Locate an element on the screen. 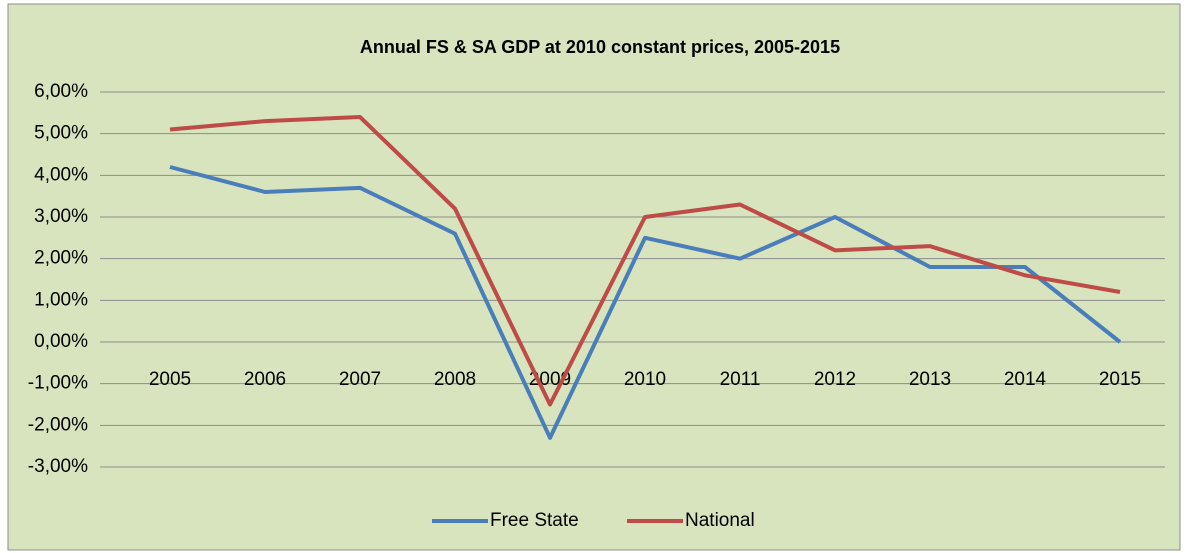 This screenshot has width=1189, height=553. y-tick-label: 5,00% is located at coordinates (61, 133).